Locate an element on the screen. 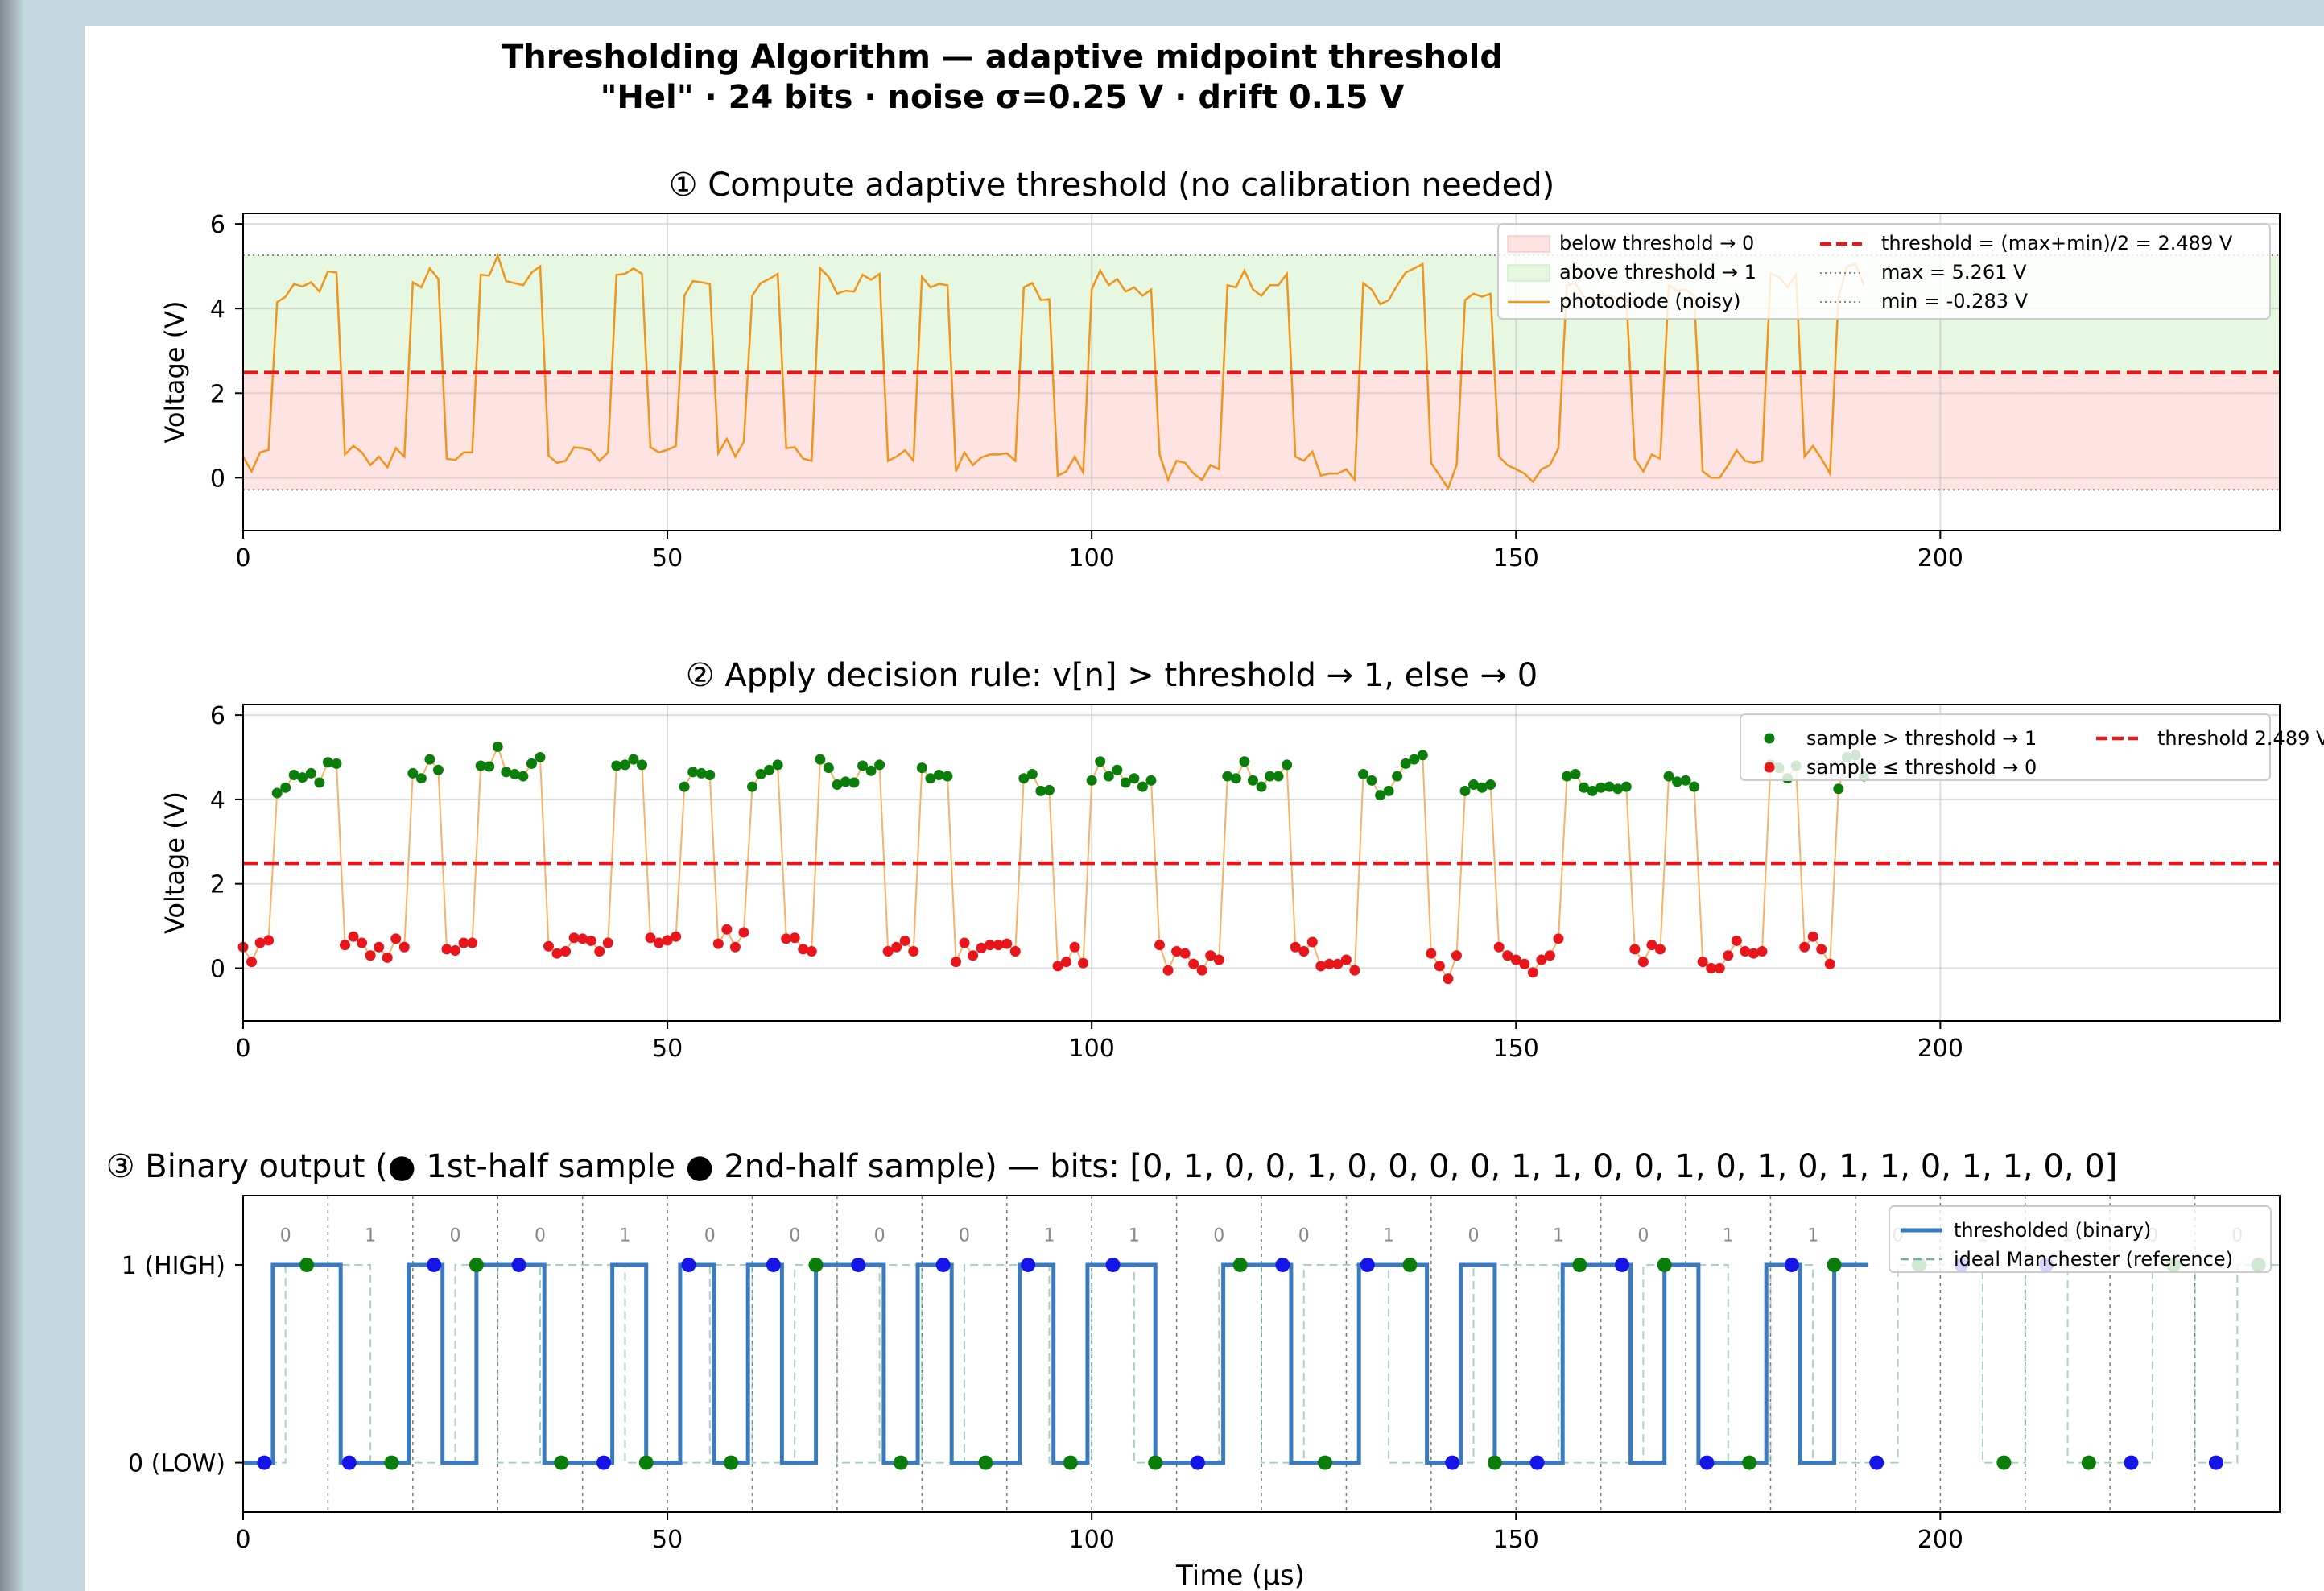 This screenshot has width=2324, height=1591. thresholded-binary-line is located at coordinates (1055, 1363).